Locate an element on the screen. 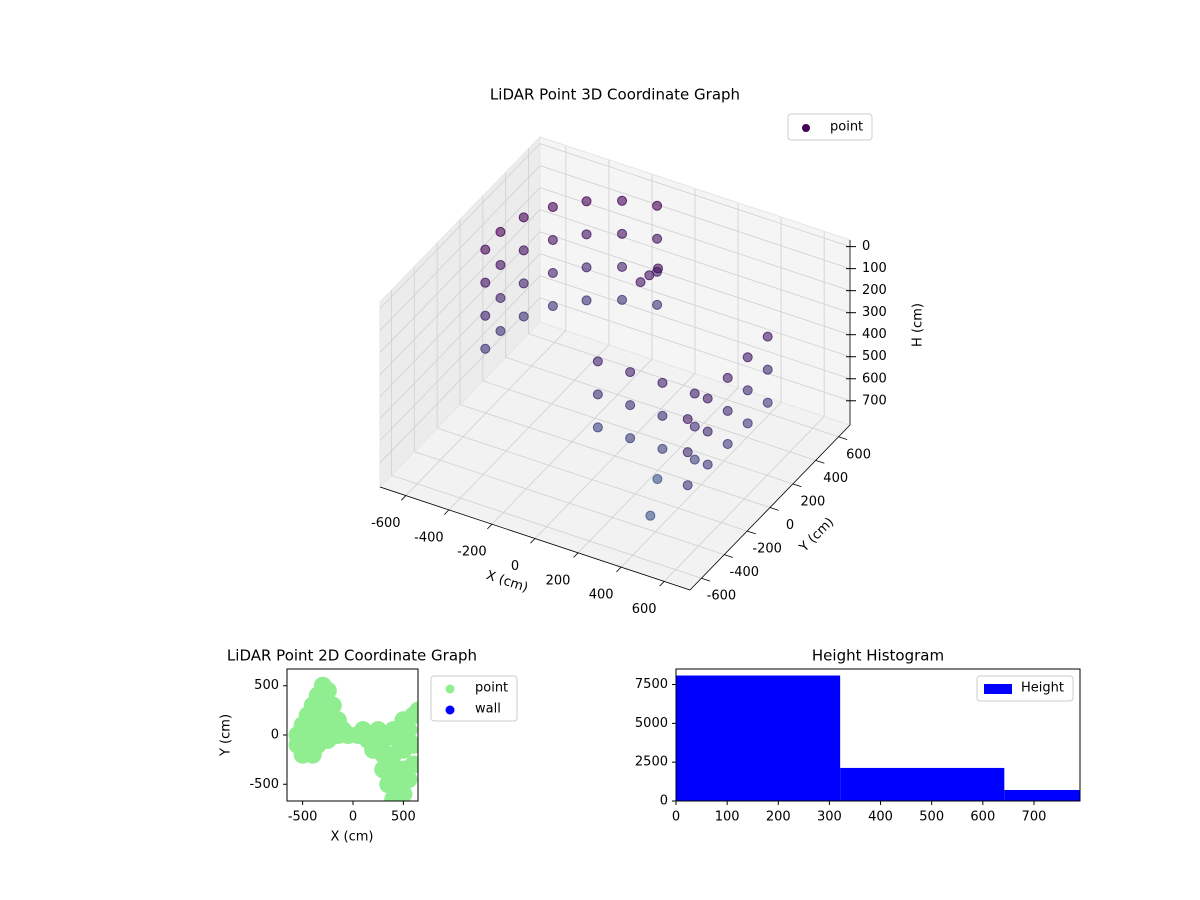 Image resolution: width=1200 pixels, height=900 pixels. y-tick-label: 600 is located at coordinates (858, 454).